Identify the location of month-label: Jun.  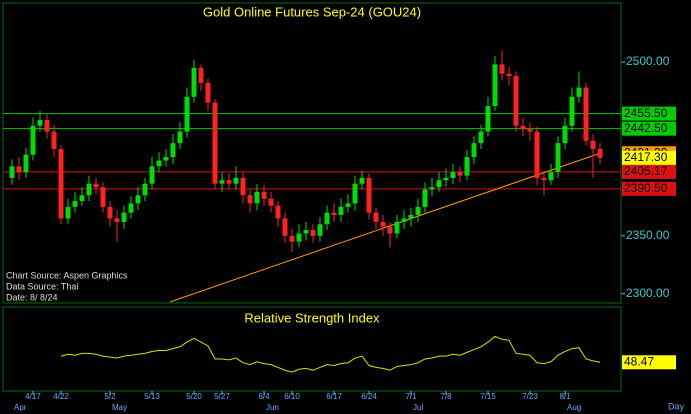
(272, 407).